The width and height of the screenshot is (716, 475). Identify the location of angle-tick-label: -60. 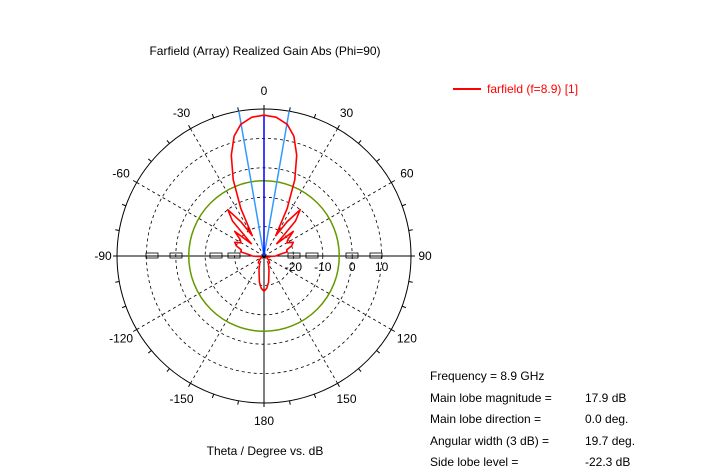
(121, 174).